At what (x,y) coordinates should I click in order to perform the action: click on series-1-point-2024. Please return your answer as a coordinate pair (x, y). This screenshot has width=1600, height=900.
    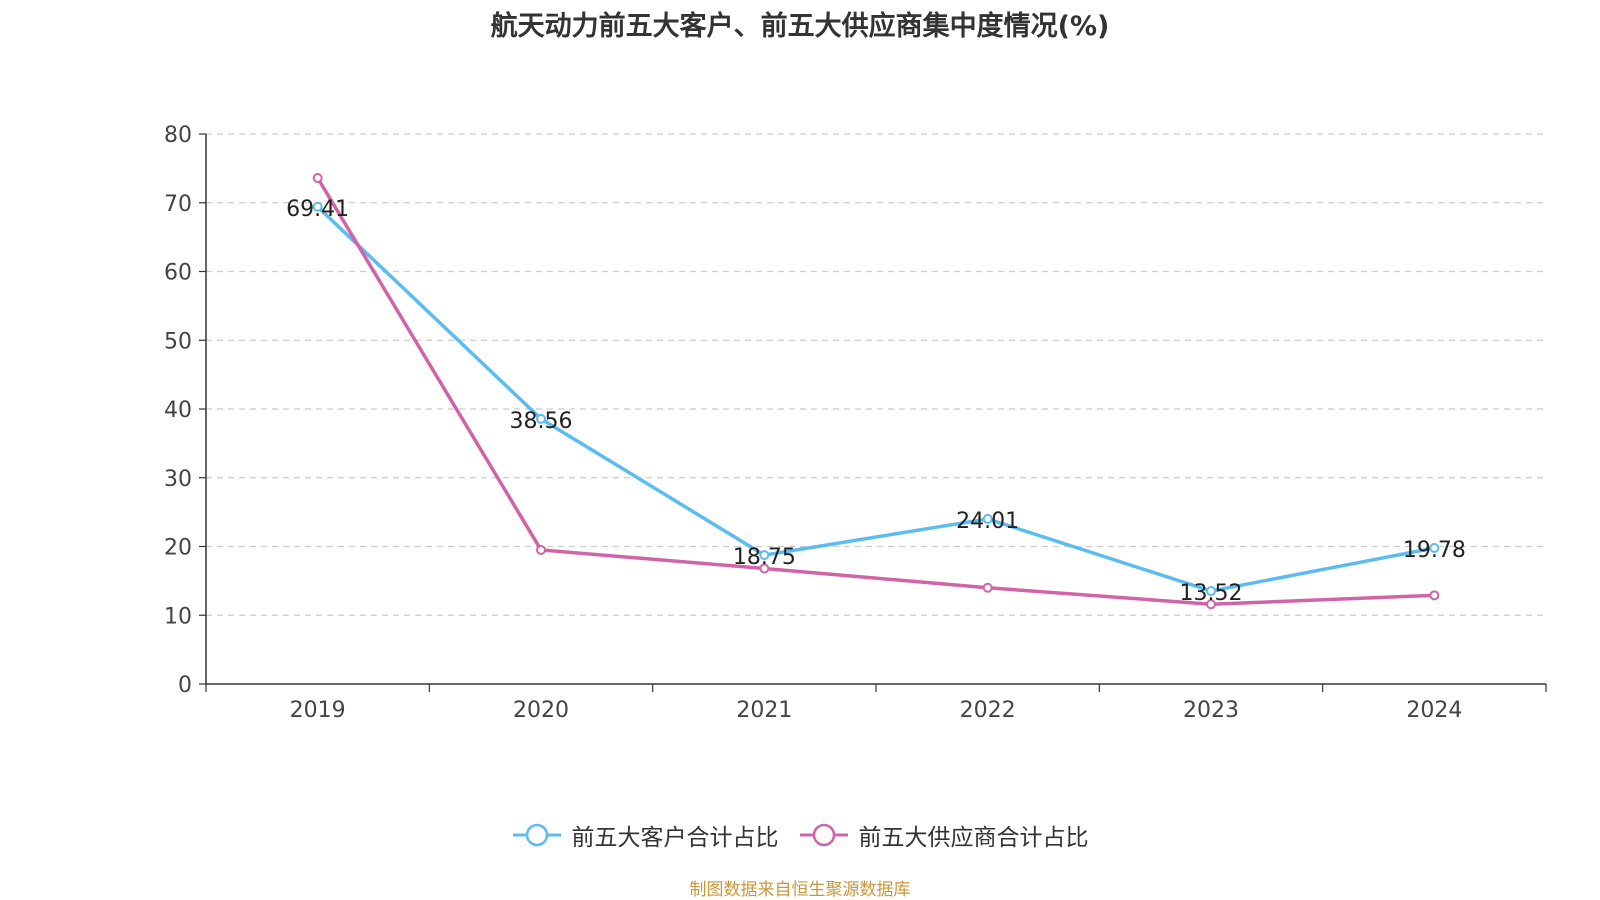
    Looking at the image, I should click on (1434, 548).